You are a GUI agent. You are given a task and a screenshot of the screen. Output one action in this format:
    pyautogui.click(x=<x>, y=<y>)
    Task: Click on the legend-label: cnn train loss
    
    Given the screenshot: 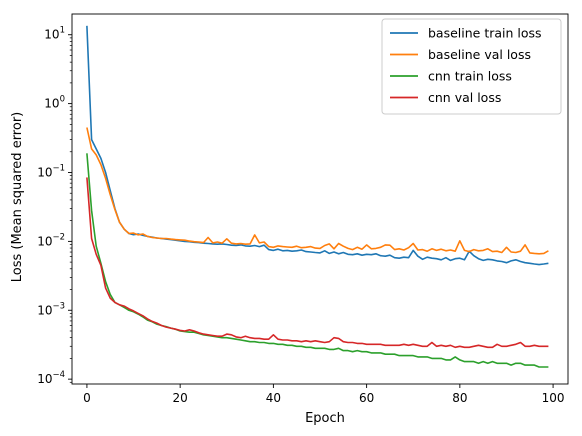 What is the action you would take?
    pyautogui.click(x=470, y=76)
    